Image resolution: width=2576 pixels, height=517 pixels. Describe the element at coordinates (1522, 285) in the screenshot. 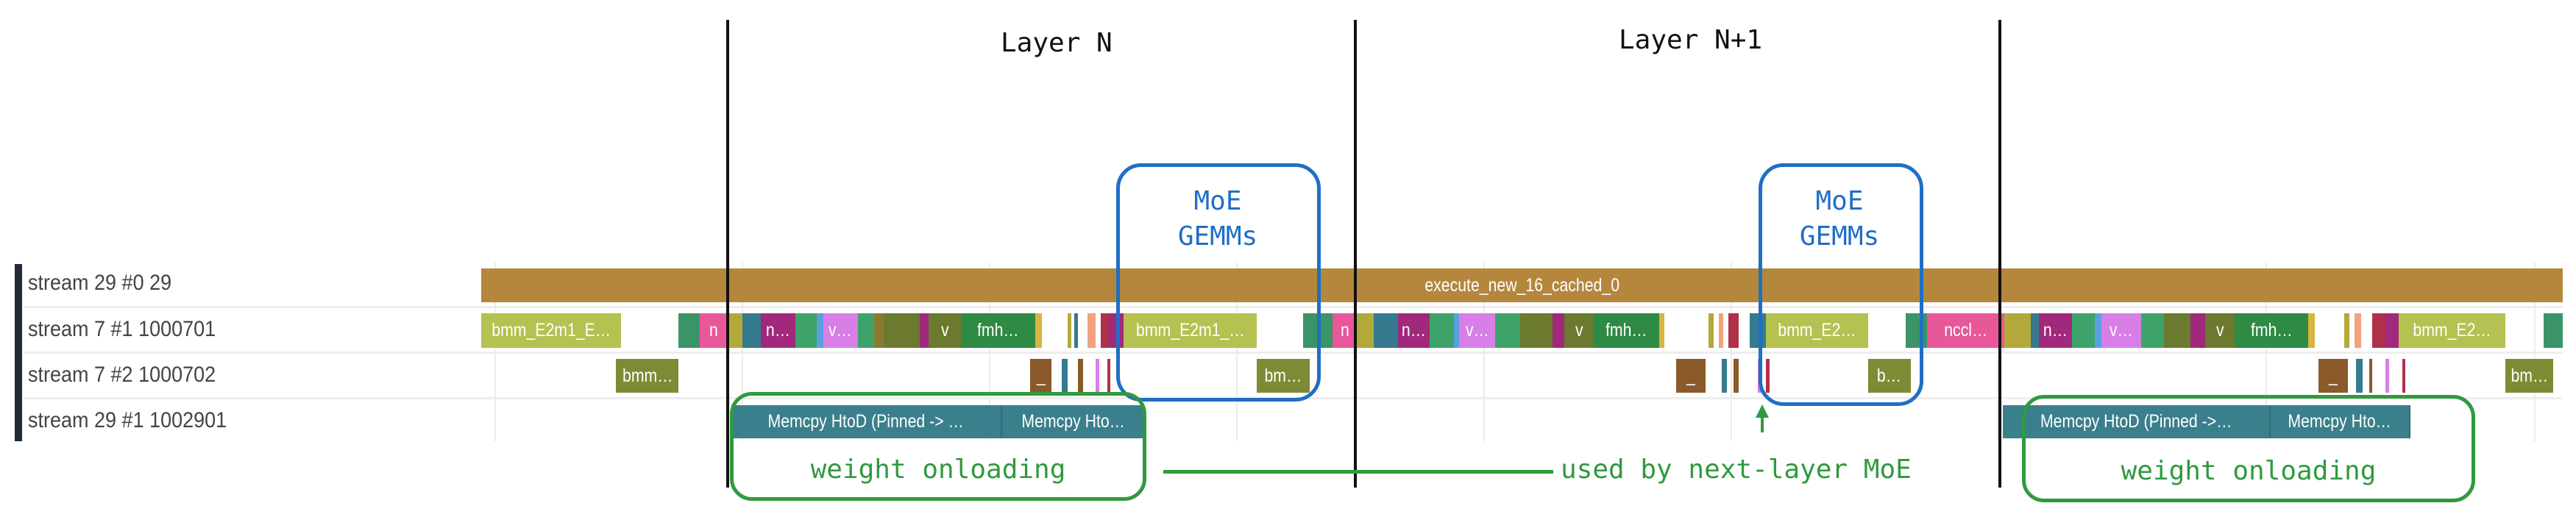

I see `kernel-event: execute_new_16_cached_0` at that location.